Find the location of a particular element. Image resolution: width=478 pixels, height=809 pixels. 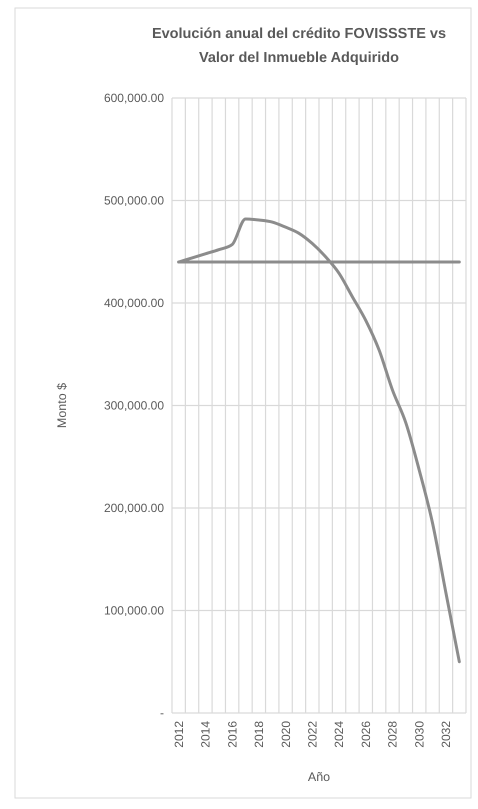

chart-title: Evolución anual del crédito FOVISSSTE vs Valor del Inmueble Adquirido is located at coordinates (299, 46).